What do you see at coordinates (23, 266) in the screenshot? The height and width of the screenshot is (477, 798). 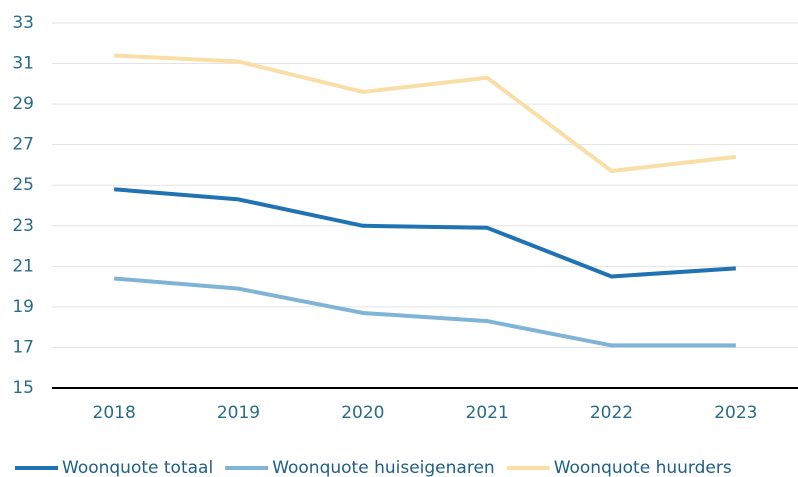 I see `y-tick-label: 21` at bounding box center [23, 266].